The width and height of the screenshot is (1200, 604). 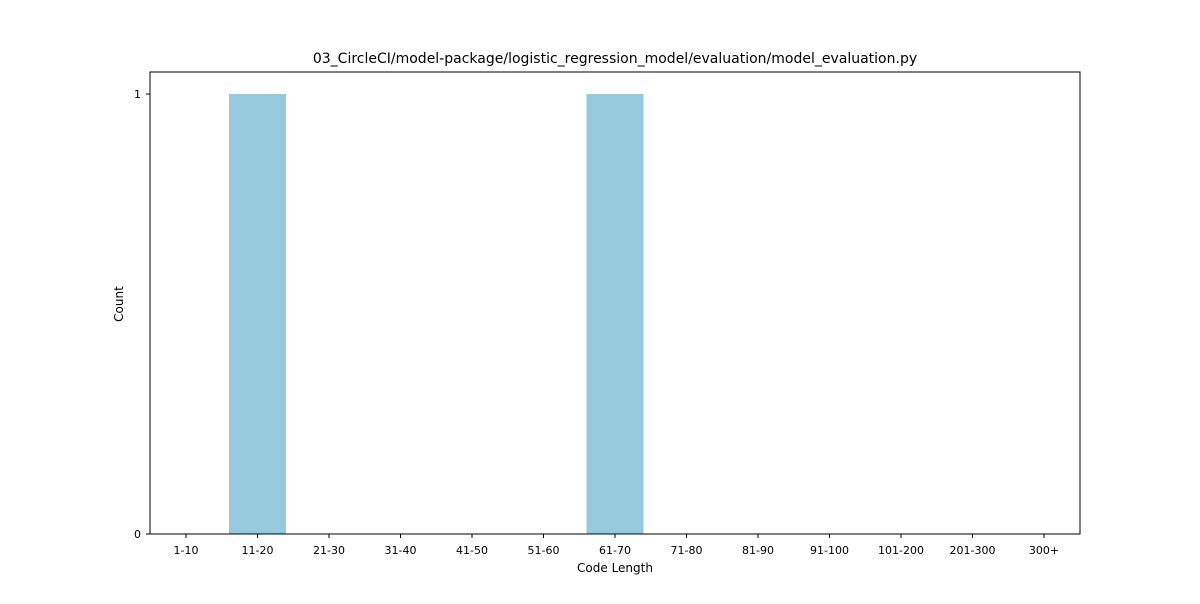 I want to click on x-tick-label: 201-300, so click(x=973, y=550).